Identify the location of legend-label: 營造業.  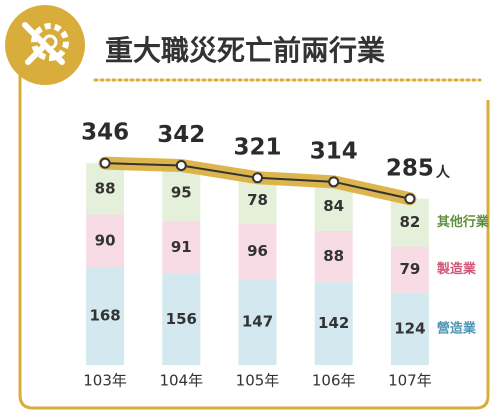
(457, 328).